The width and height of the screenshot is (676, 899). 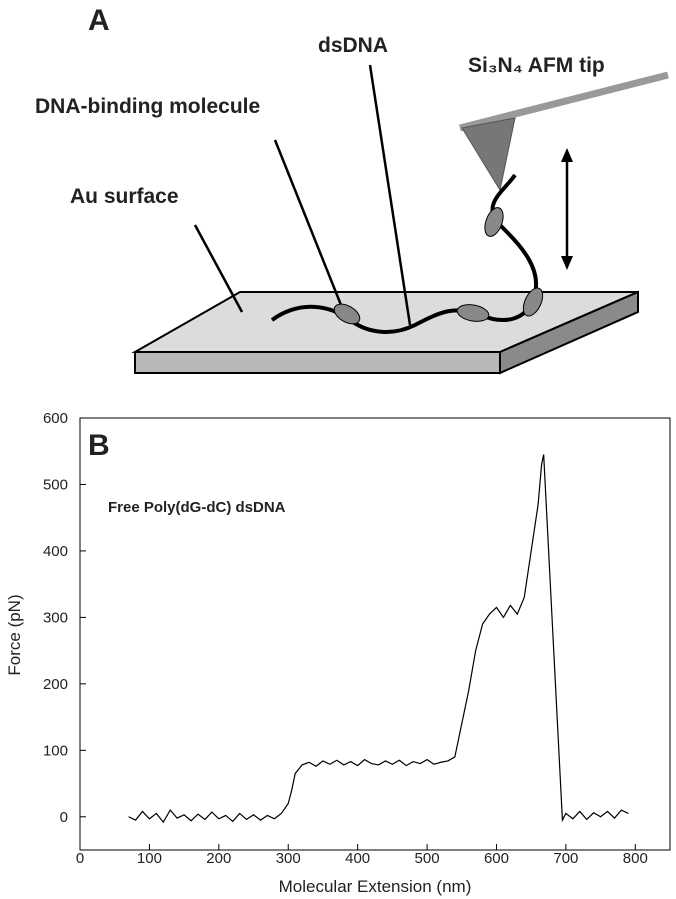 I want to click on y-tick-label: 600, so click(x=55, y=418).